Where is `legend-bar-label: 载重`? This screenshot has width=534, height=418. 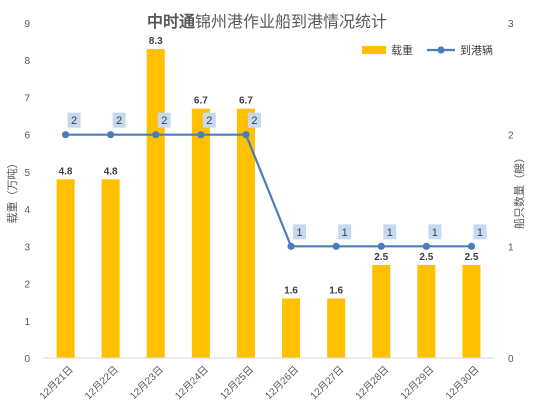 legend-bar-label: 载重 is located at coordinates (402, 50).